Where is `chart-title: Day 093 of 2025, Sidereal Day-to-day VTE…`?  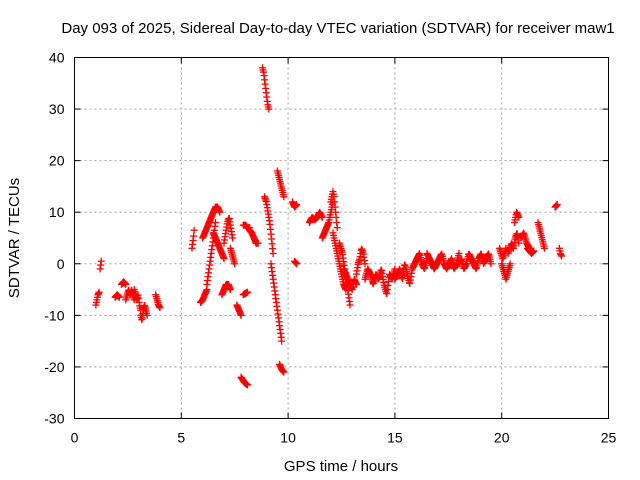 chart-title: Day 093 of 2025, Sidereal Day-to-day VTE… is located at coordinates (337, 28).